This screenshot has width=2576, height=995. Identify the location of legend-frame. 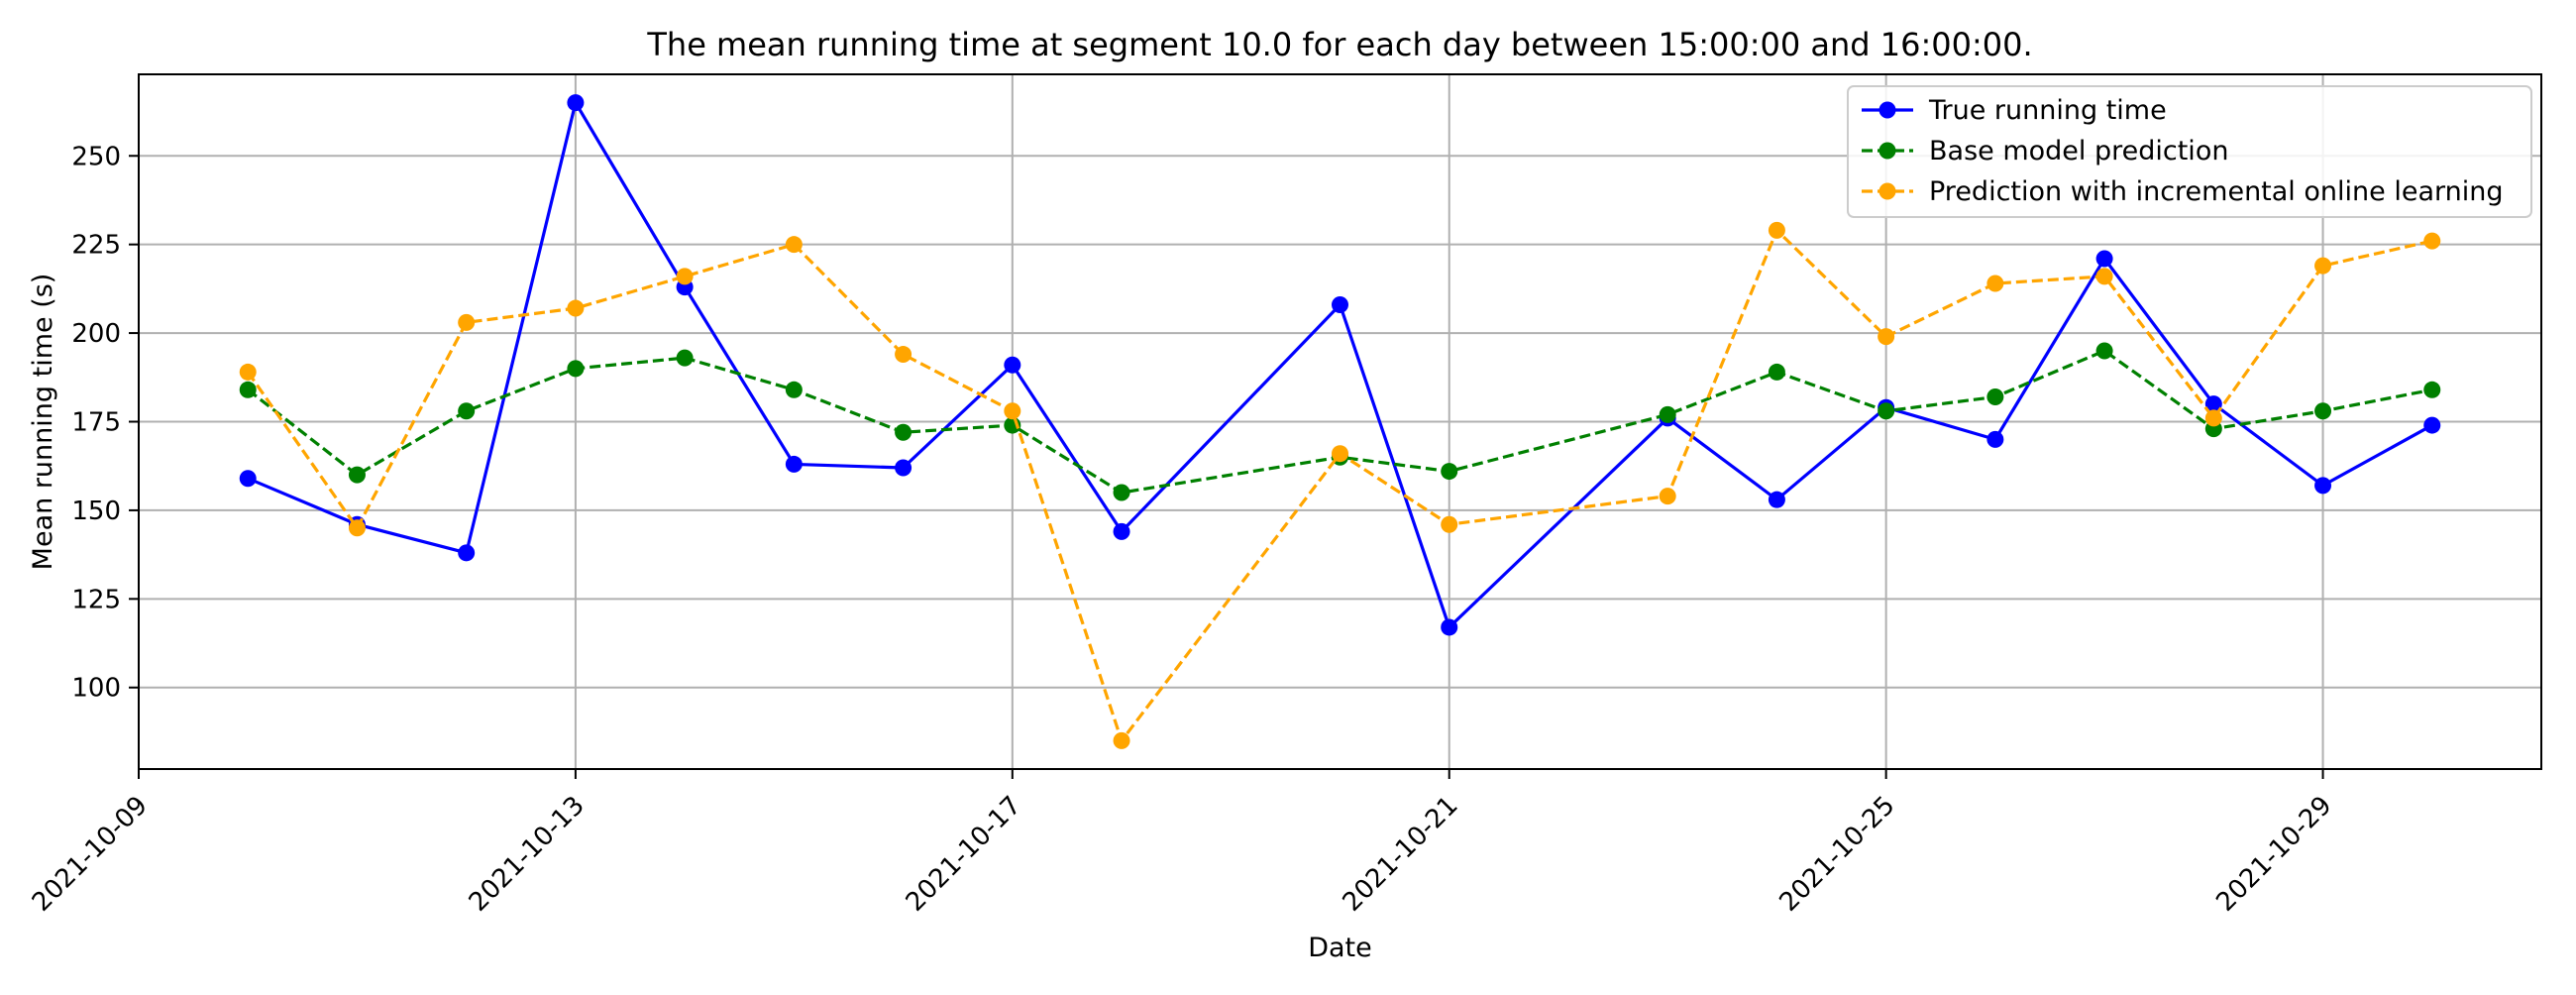
(2190, 151).